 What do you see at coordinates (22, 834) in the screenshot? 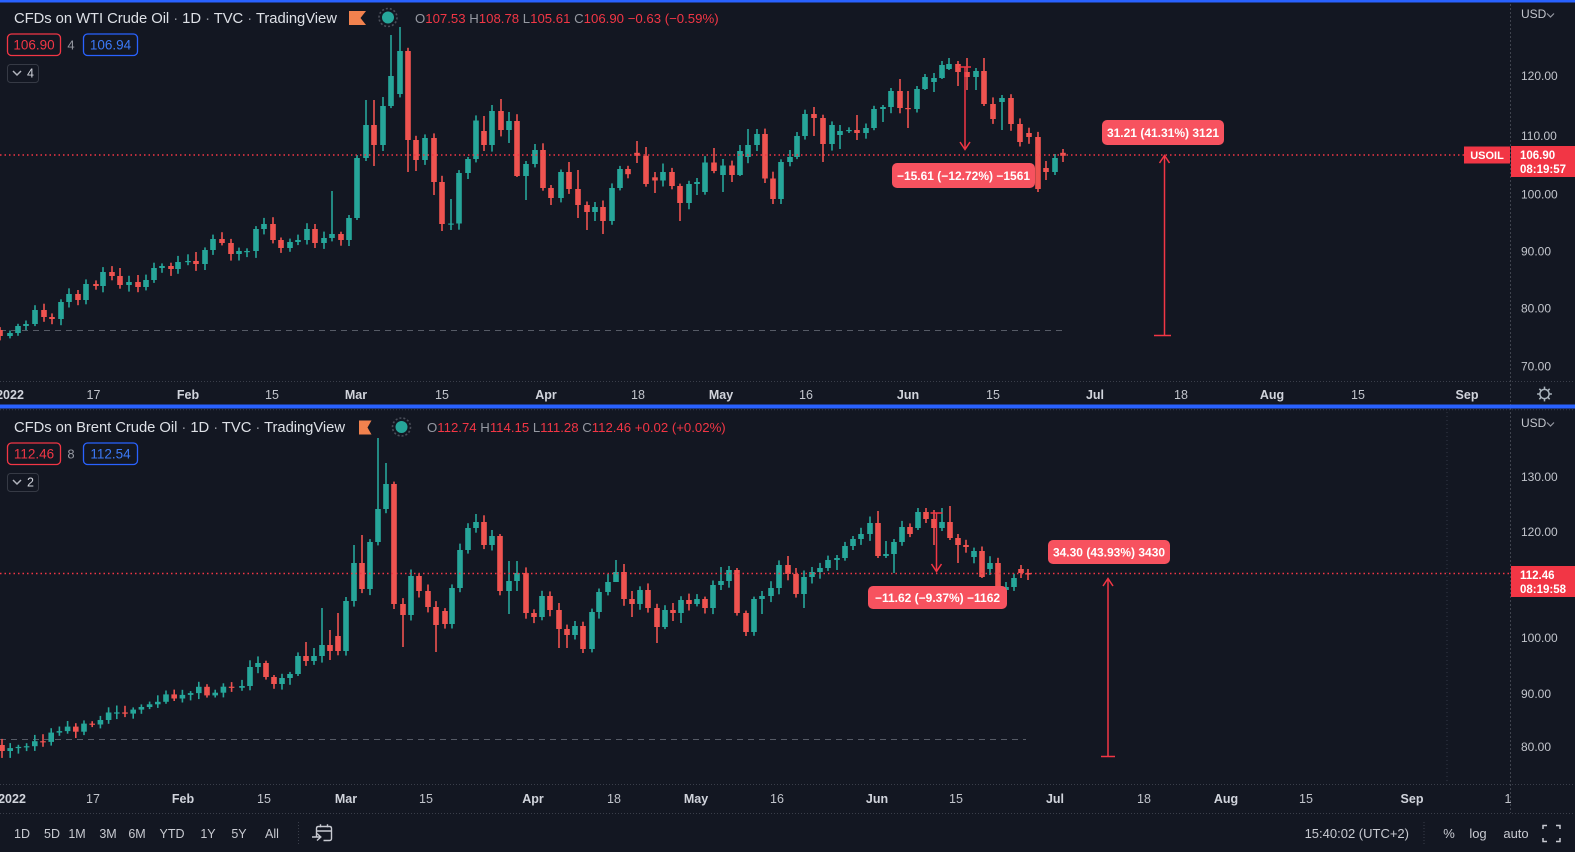
I see `svg-text: 1D` at bounding box center [22, 834].